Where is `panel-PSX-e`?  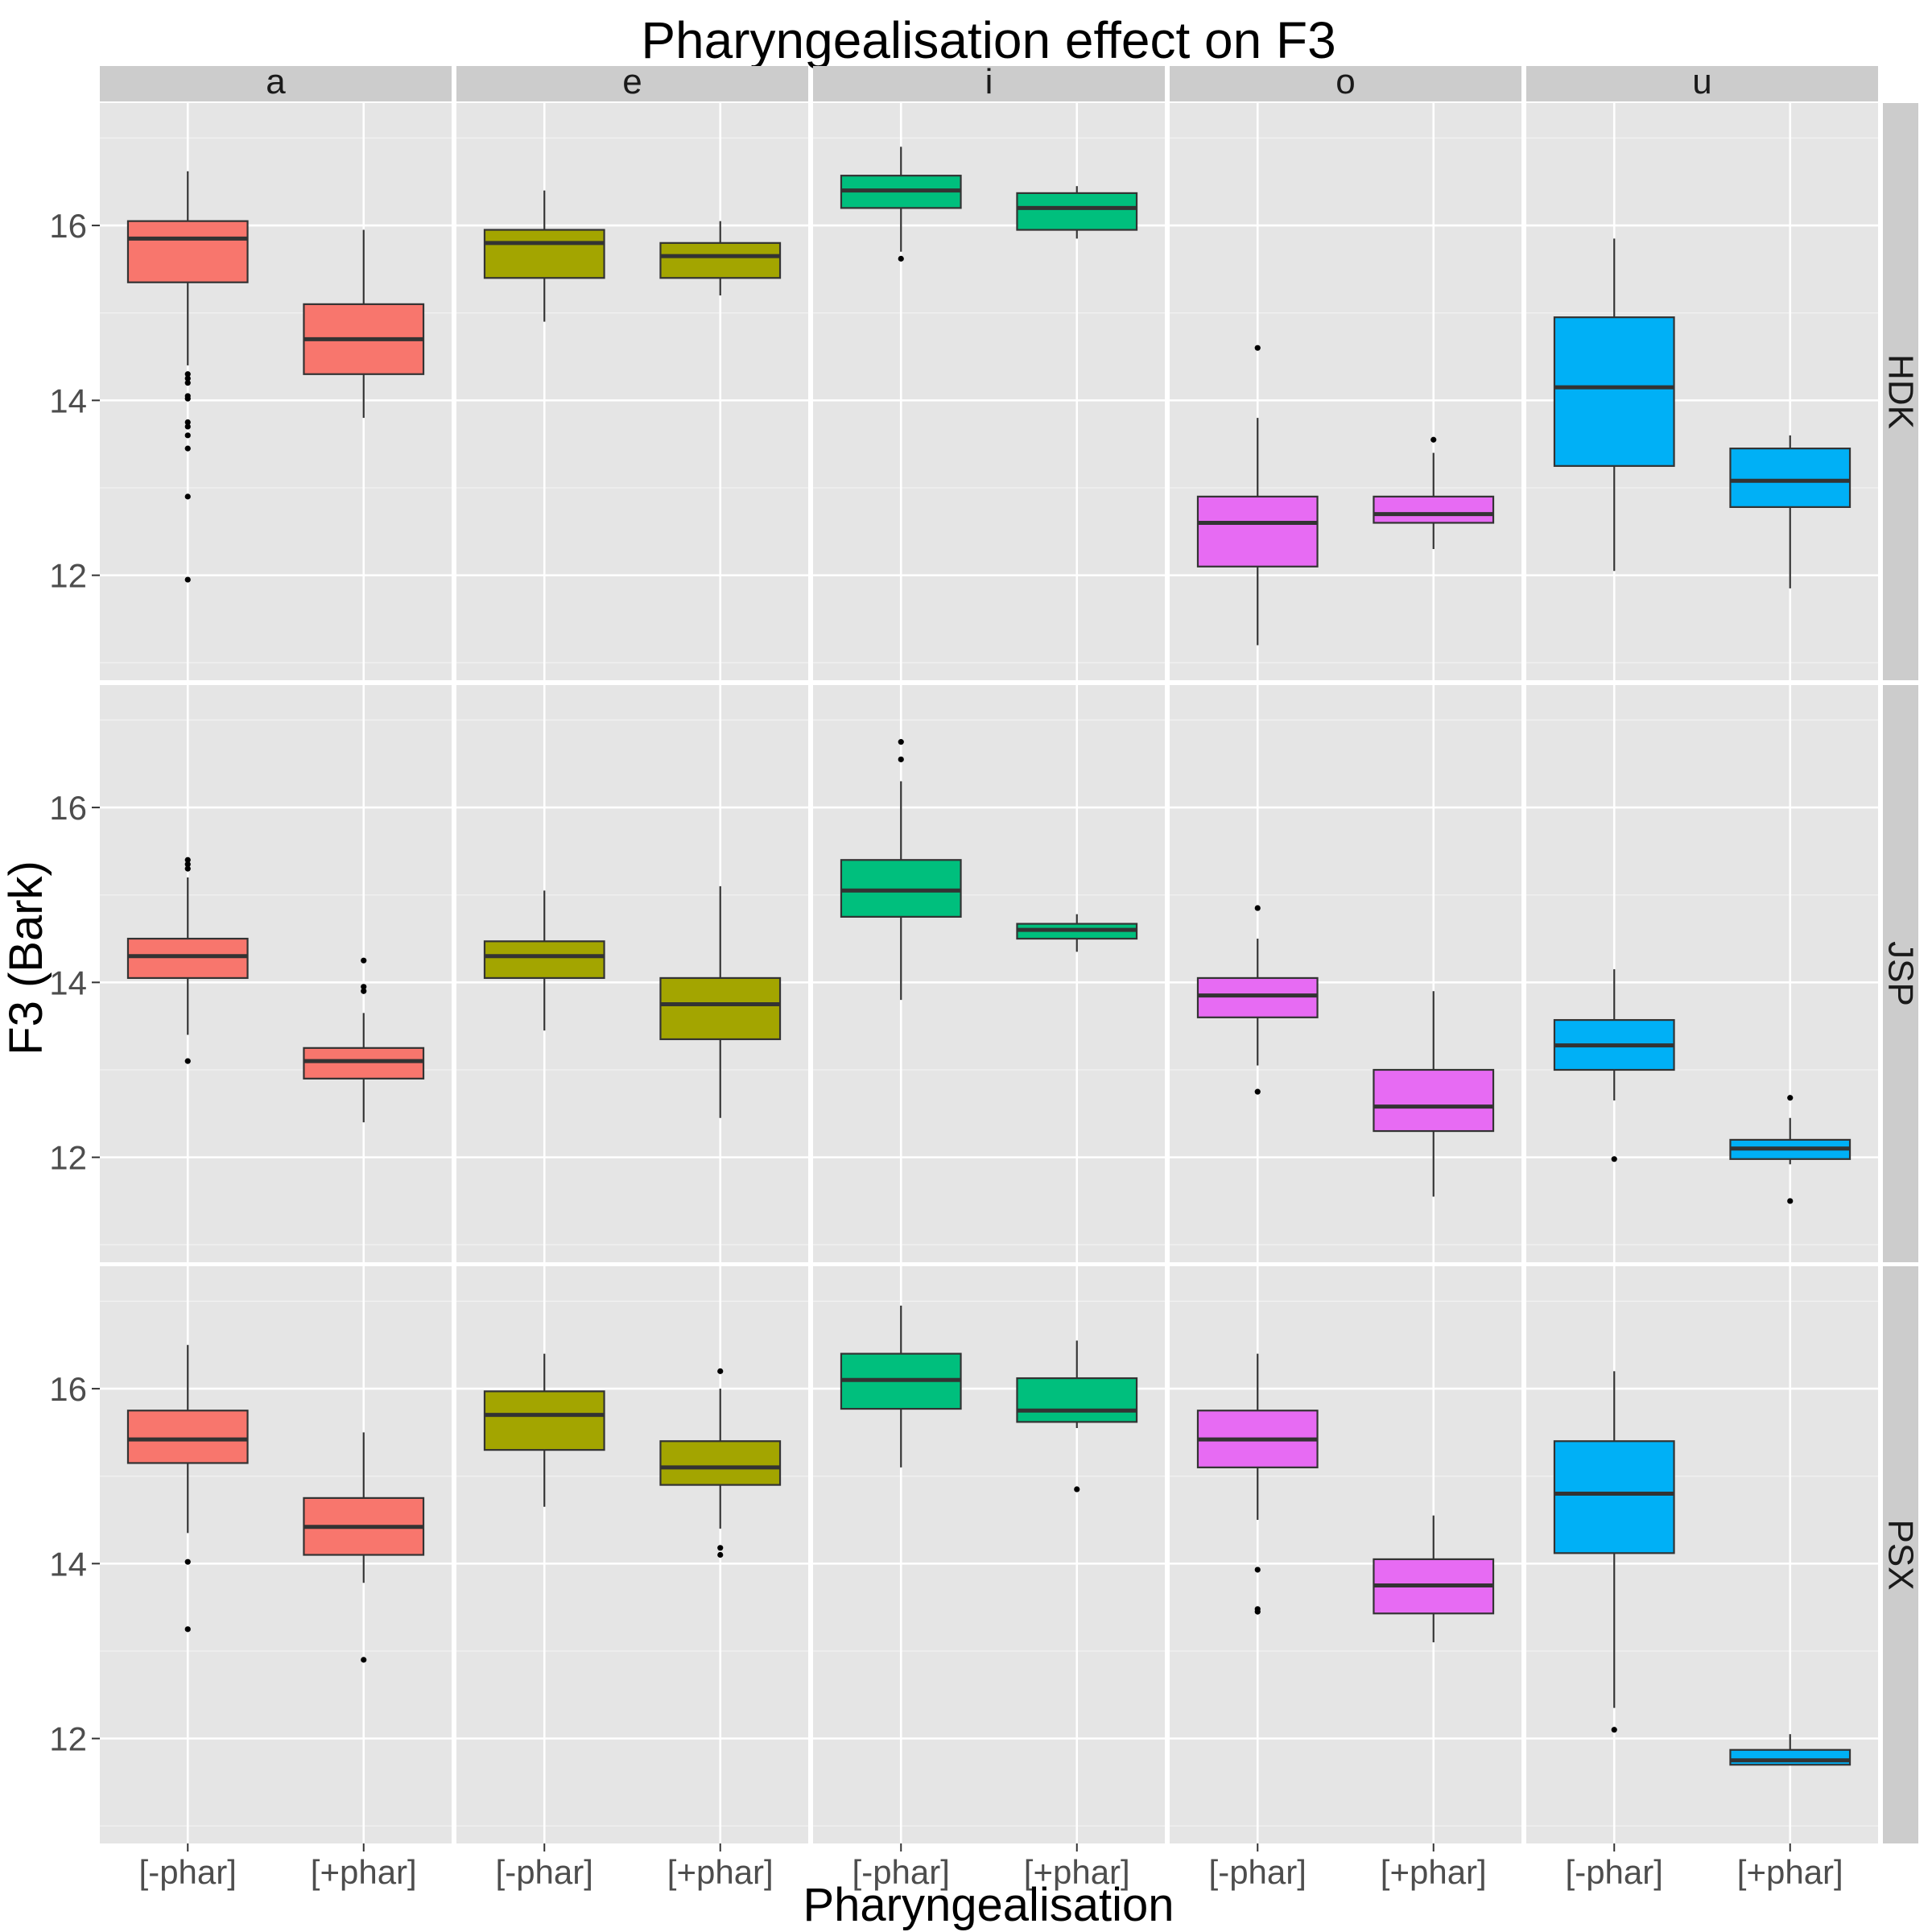 panel-PSX-e is located at coordinates (632, 1554).